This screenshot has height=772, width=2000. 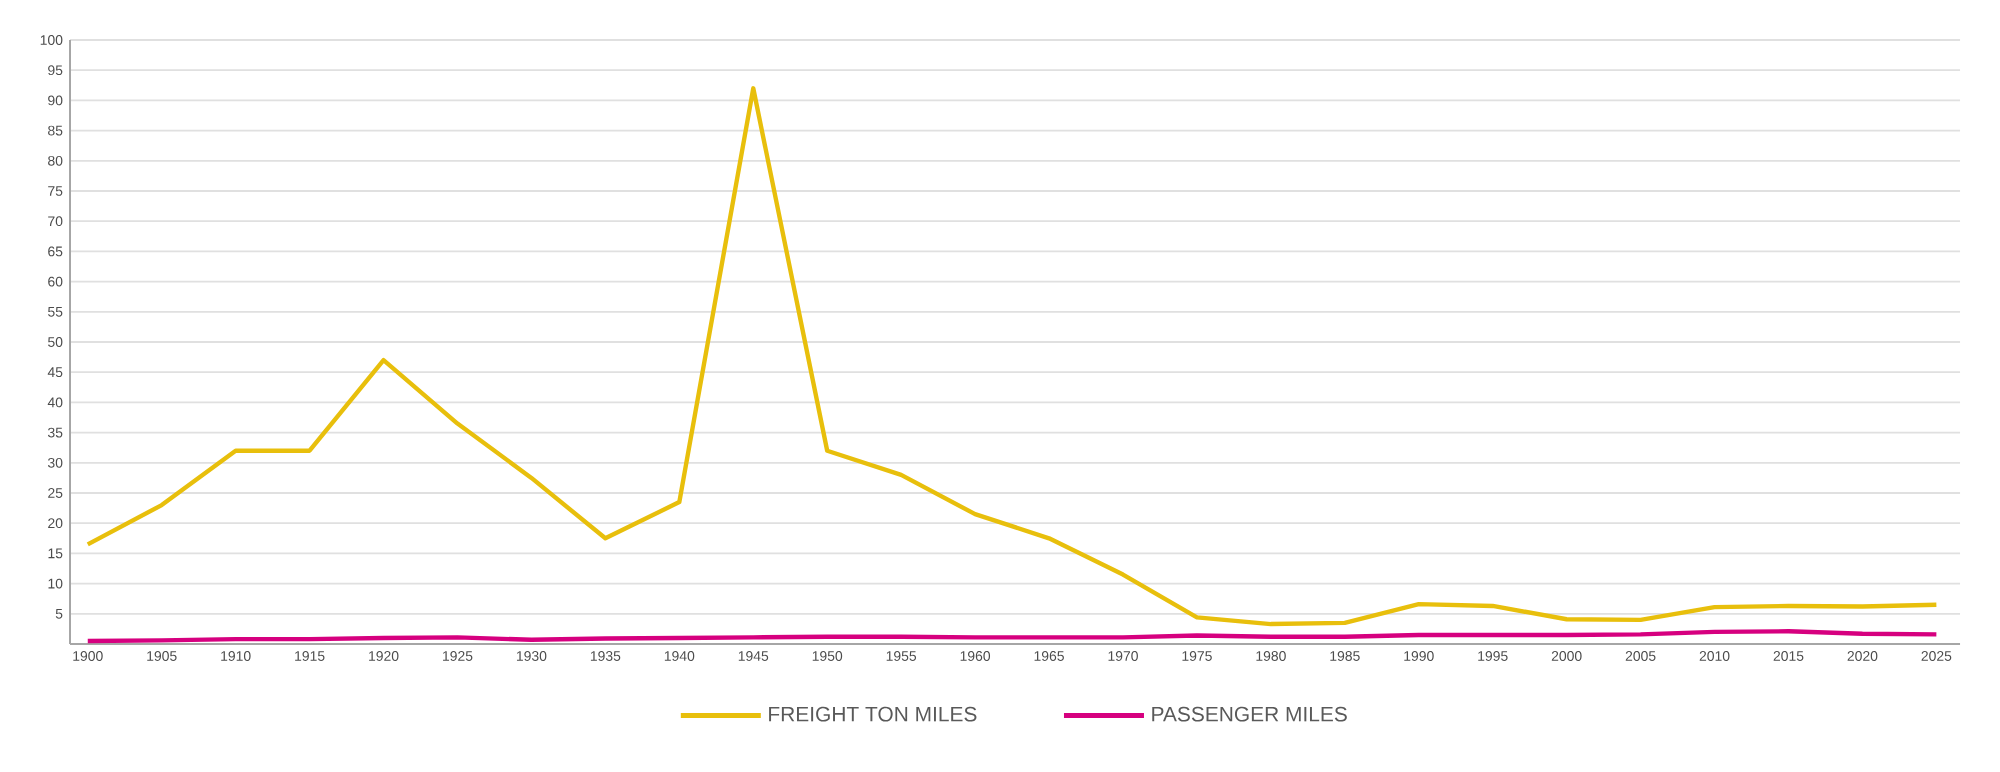 What do you see at coordinates (873, 714) in the screenshot?
I see `legend-label: FREIGHT TON MILES` at bounding box center [873, 714].